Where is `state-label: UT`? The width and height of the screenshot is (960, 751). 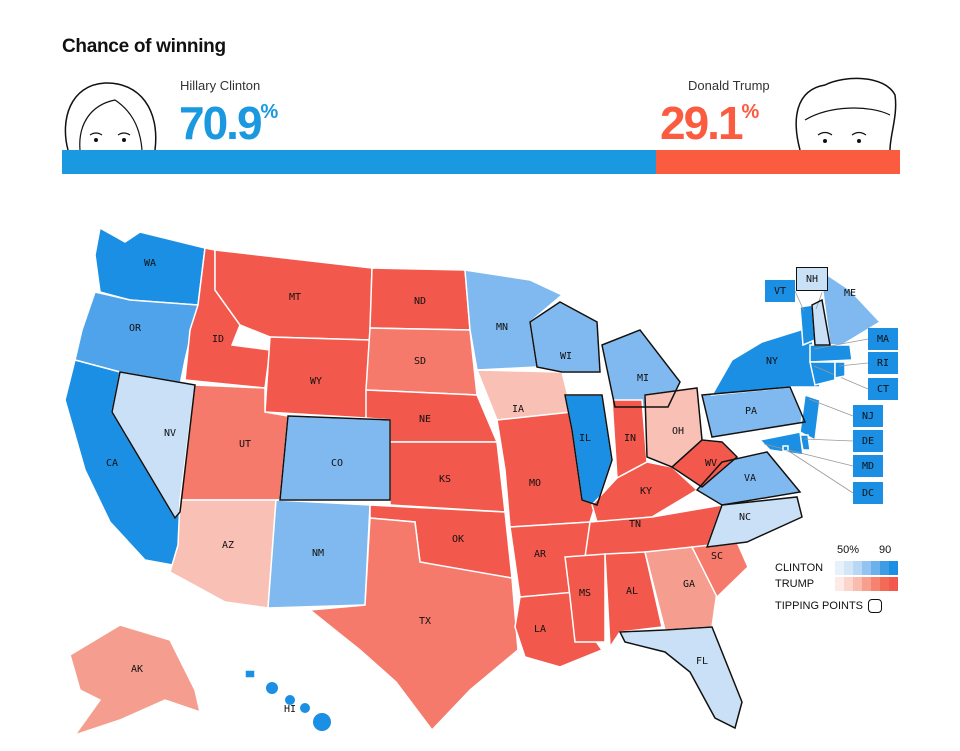 state-label: UT is located at coordinates (245, 444).